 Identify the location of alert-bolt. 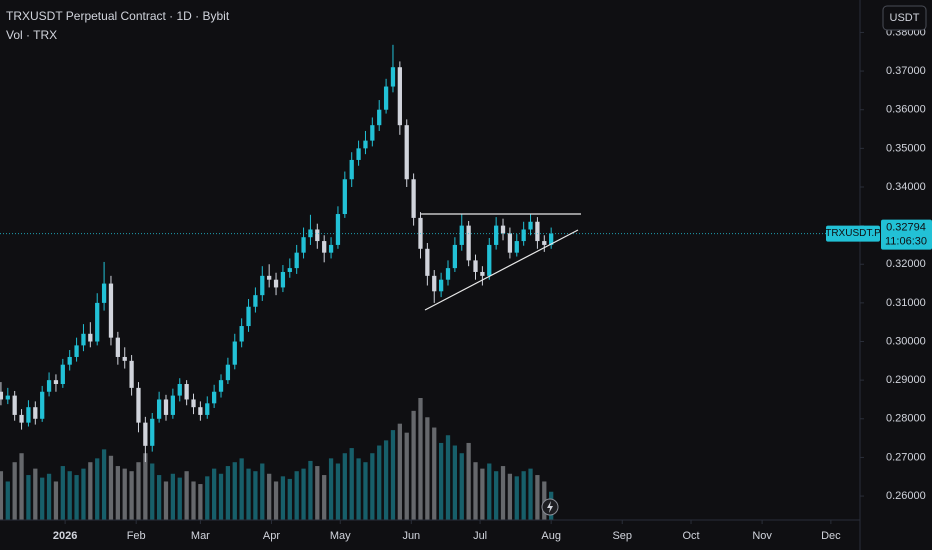
(550, 507).